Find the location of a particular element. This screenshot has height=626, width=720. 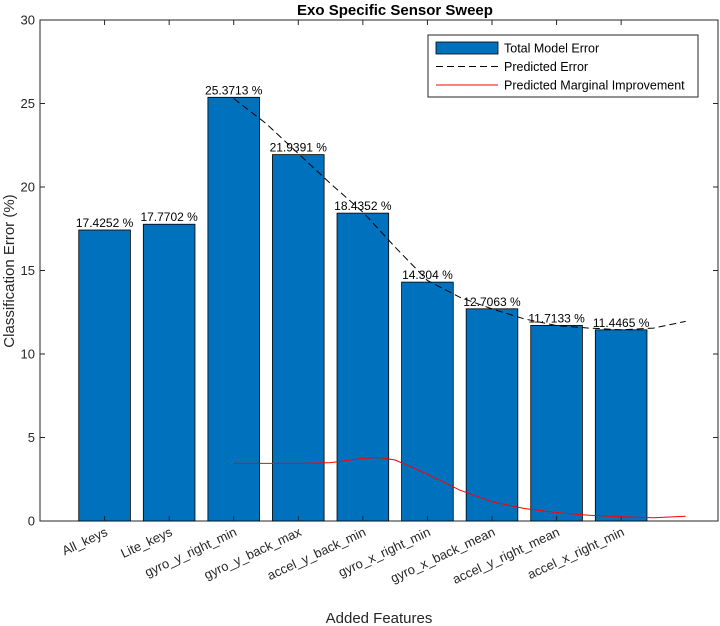

y-tick-label: 30 is located at coordinates (28, 20).